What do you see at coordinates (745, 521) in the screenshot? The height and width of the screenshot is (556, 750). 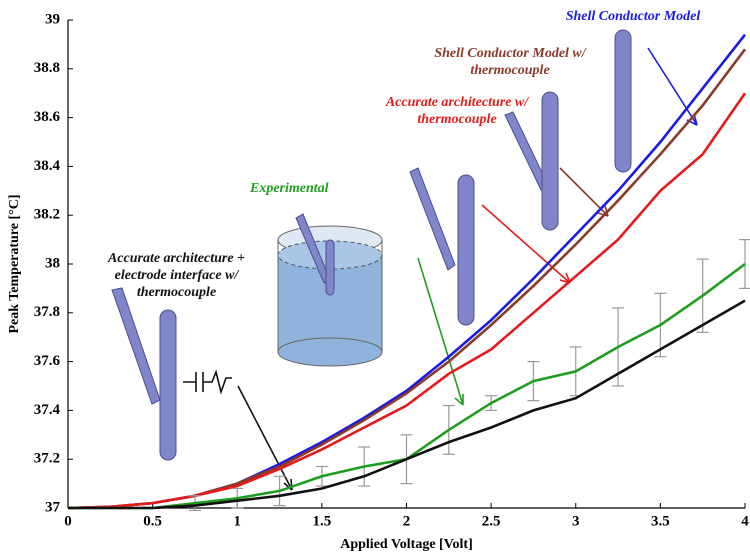 I see `x-tick-label: 4` at bounding box center [745, 521].